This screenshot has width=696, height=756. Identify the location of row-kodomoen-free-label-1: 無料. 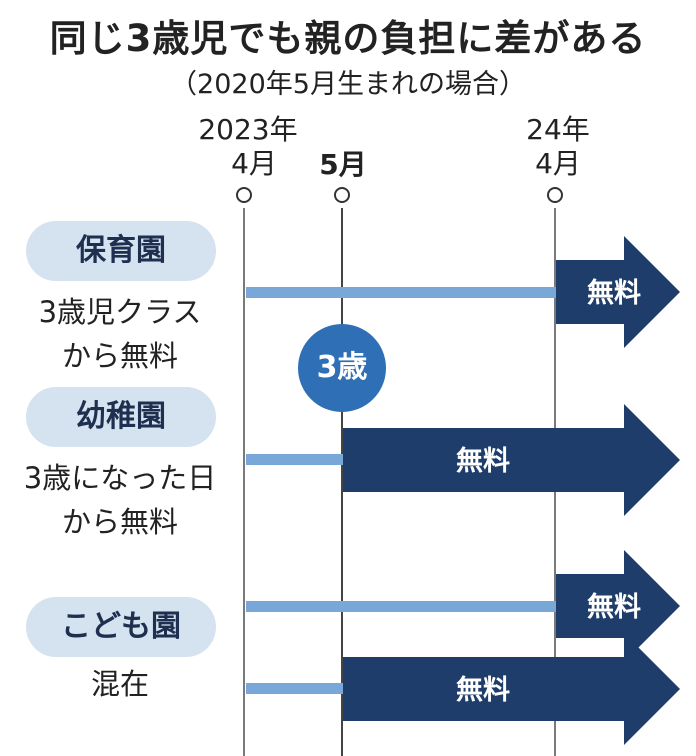
(614, 607).